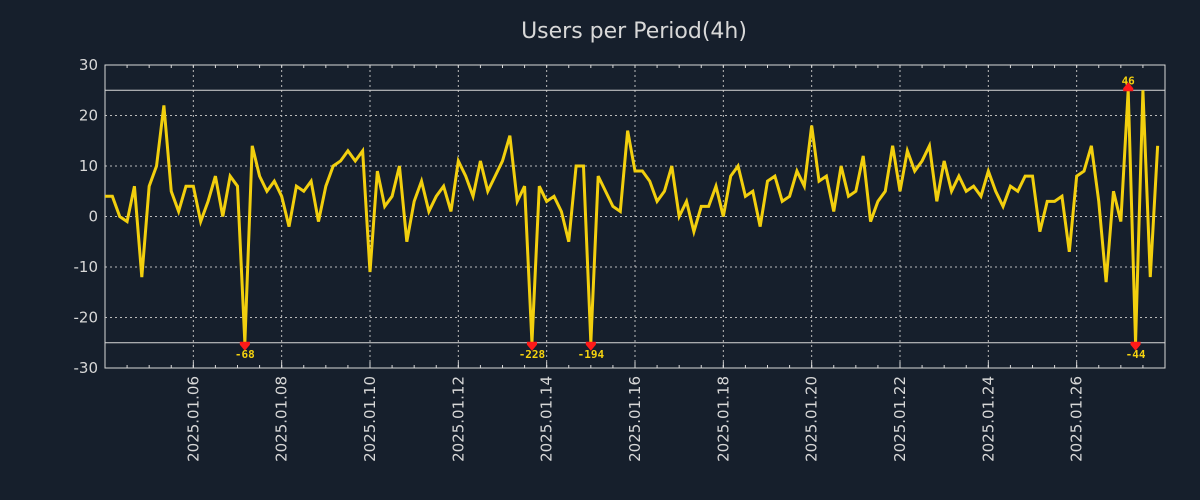 This screenshot has width=1200, height=500. Describe the element at coordinates (1128, 87) in the screenshot. I see `up-arrow-marker-icon` at that location.